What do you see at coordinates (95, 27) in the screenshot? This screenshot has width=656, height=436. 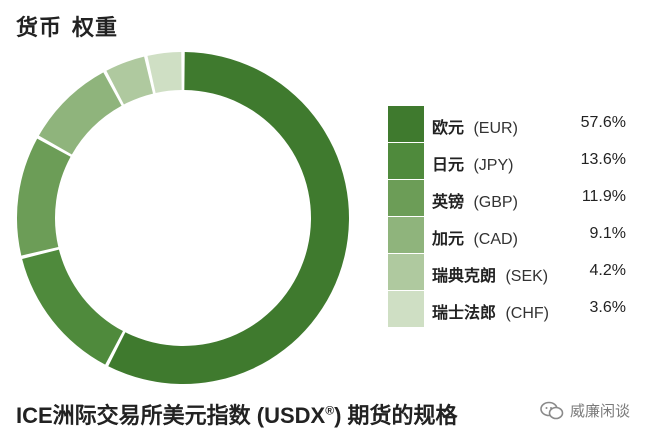 I see `title-part2: 权重` at bounding box center [95, 27].